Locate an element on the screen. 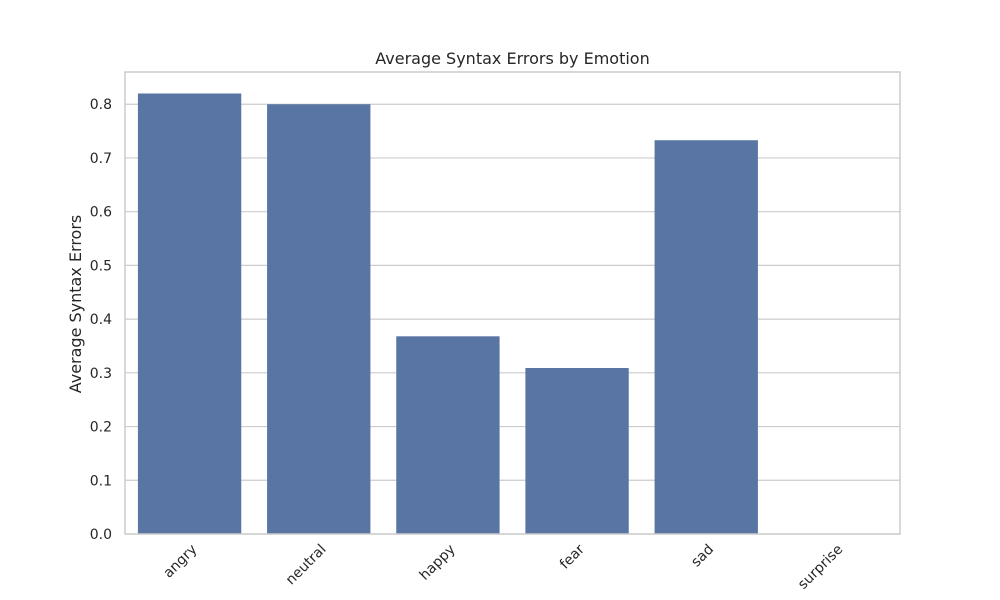 The image size is (1000, 600). y-tick-label: 0.6 is located at coordinates (101, 213).